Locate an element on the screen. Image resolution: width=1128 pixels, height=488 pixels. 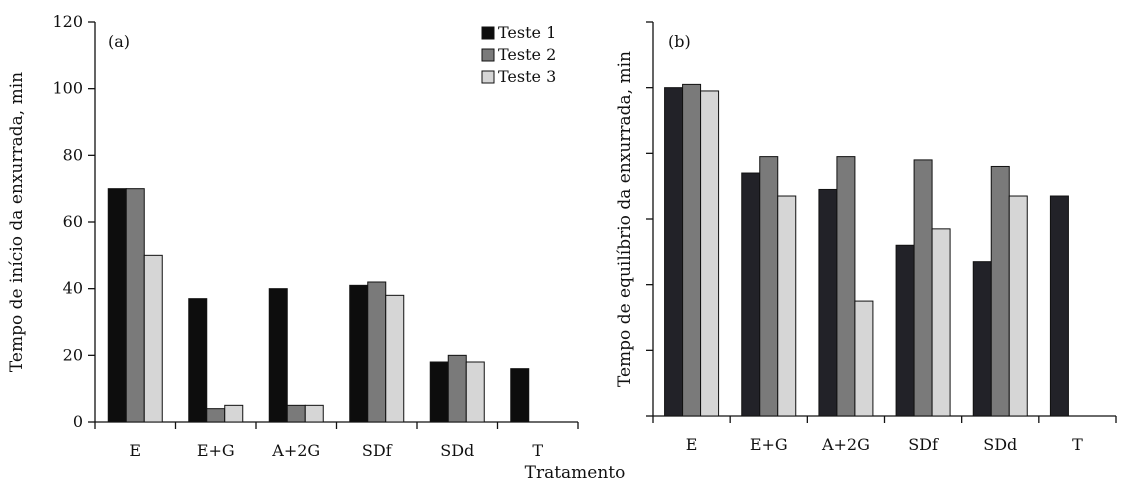
y-axis-title: Tempo de equilíbrio da enxurrada, min is located at coordinates (625, 219).